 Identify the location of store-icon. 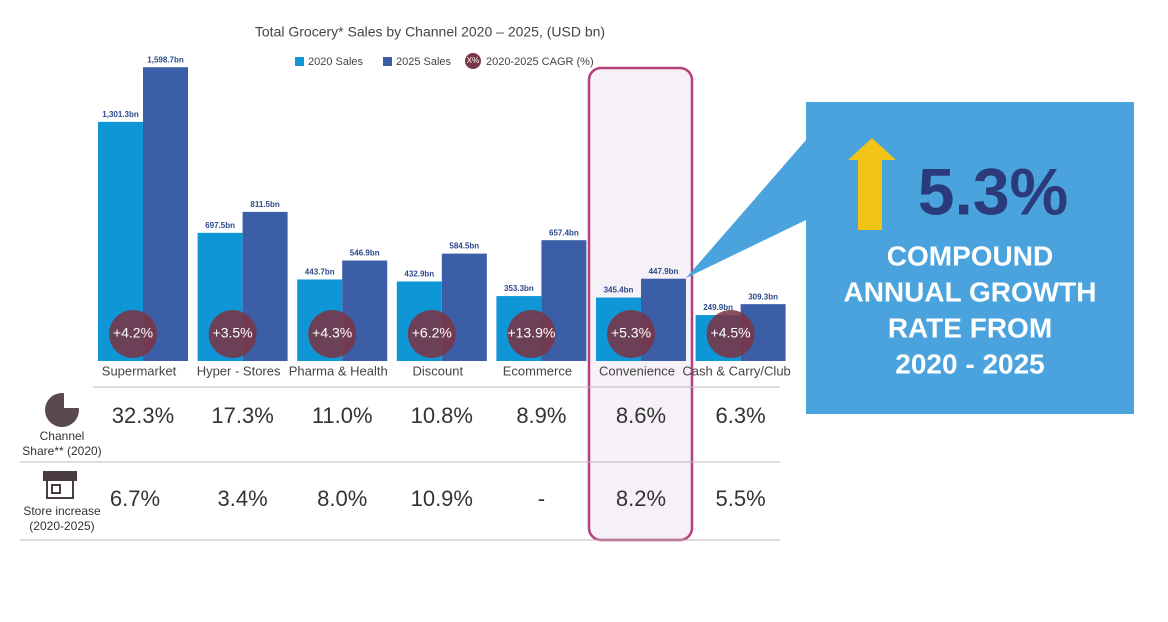
(60, 485).